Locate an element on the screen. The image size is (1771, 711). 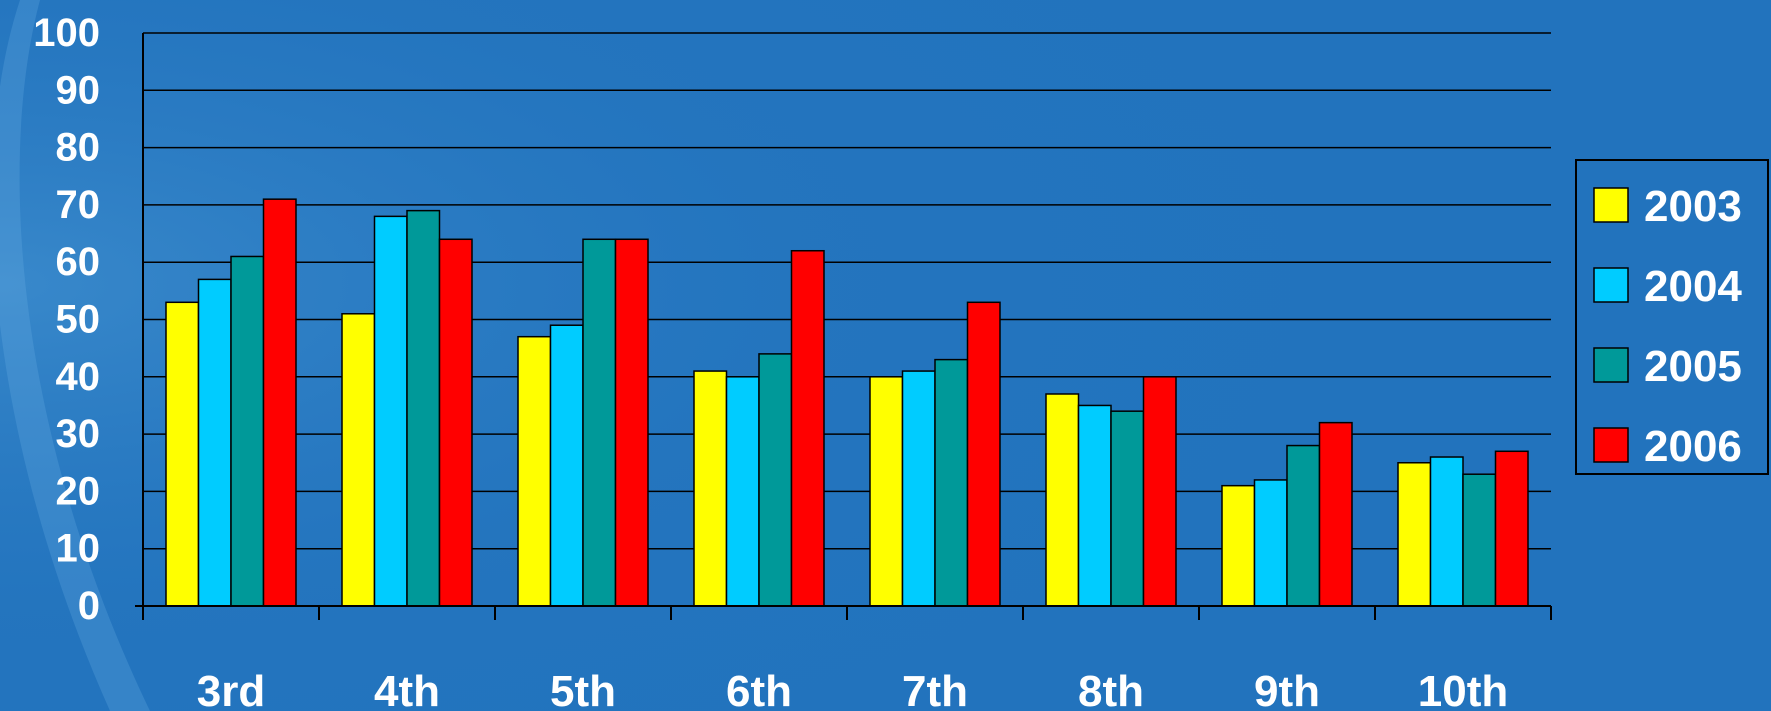
y-tick-label: 20 is located at coordinates (78, 491).